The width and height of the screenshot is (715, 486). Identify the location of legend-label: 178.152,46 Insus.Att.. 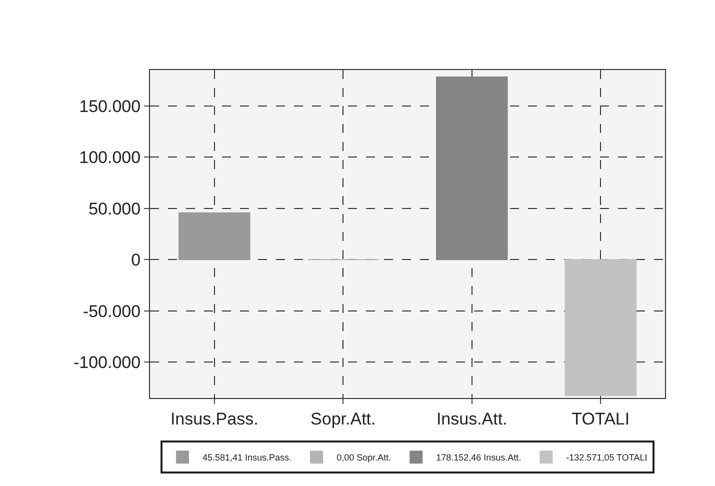
(479, 457).